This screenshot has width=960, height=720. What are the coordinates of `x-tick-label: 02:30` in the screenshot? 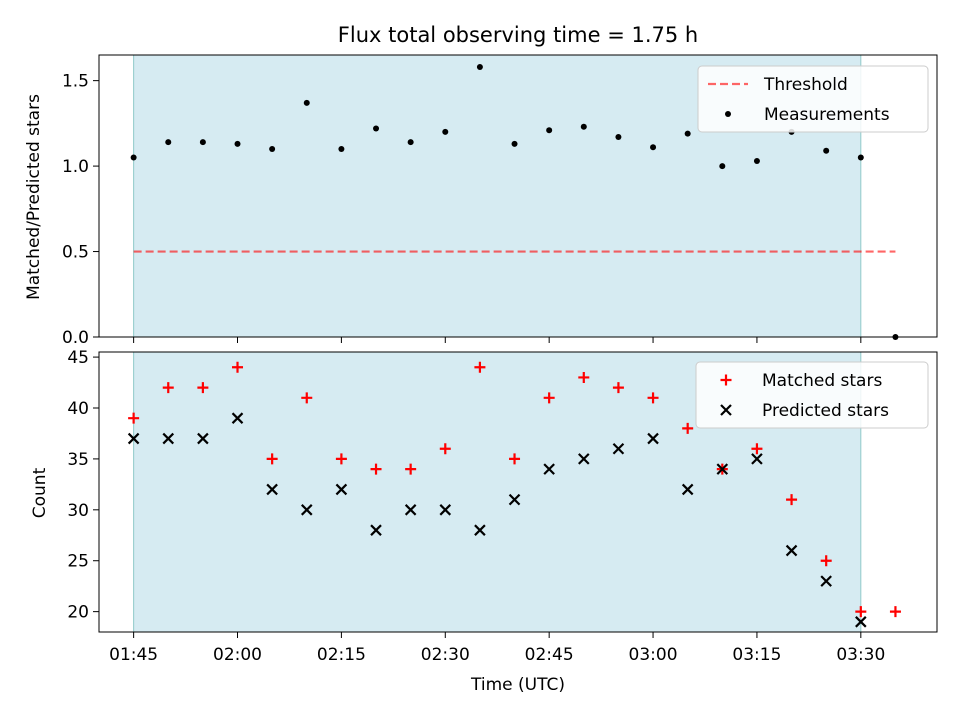 It's located at (445, 655).